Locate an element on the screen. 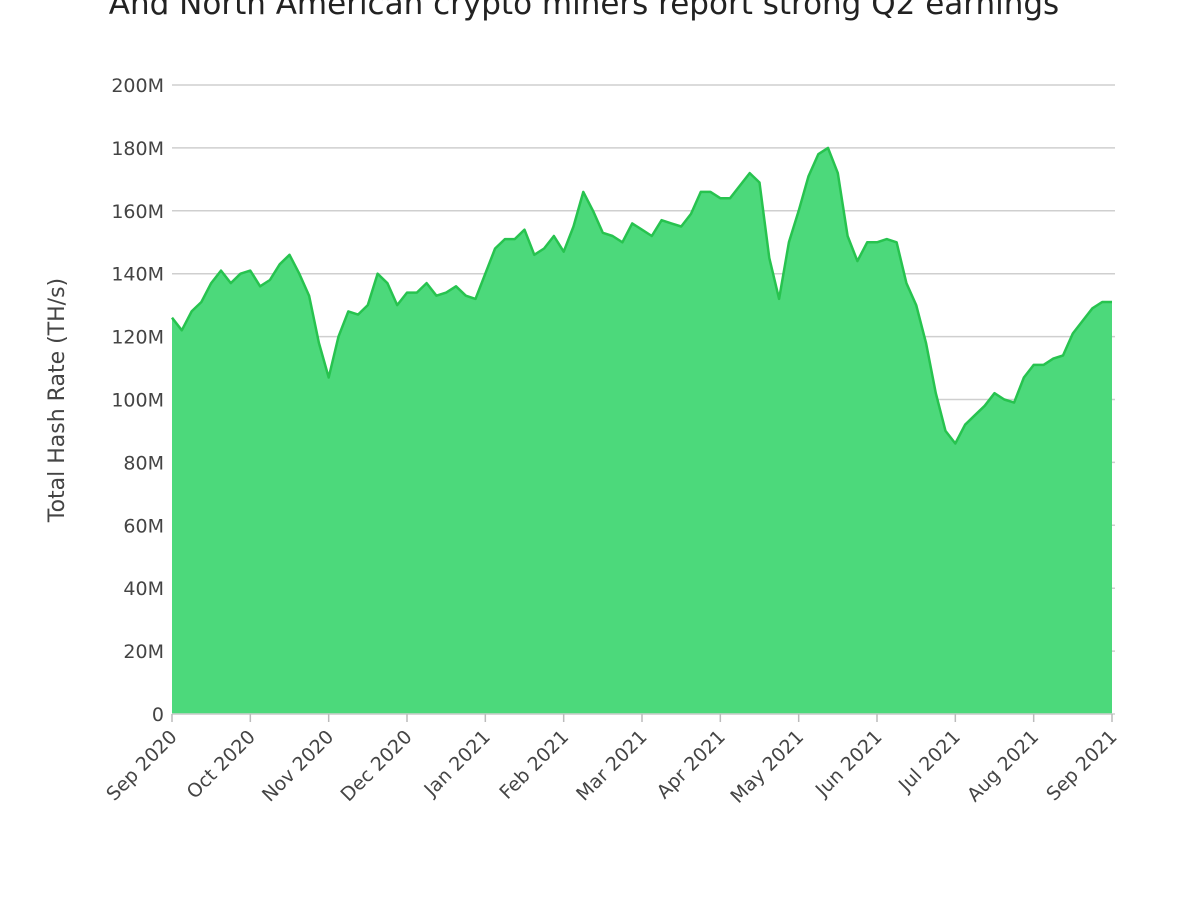 This screenshot has height=900, width=1200. y-tick-label: 120M is located at coordinates (137, 338).